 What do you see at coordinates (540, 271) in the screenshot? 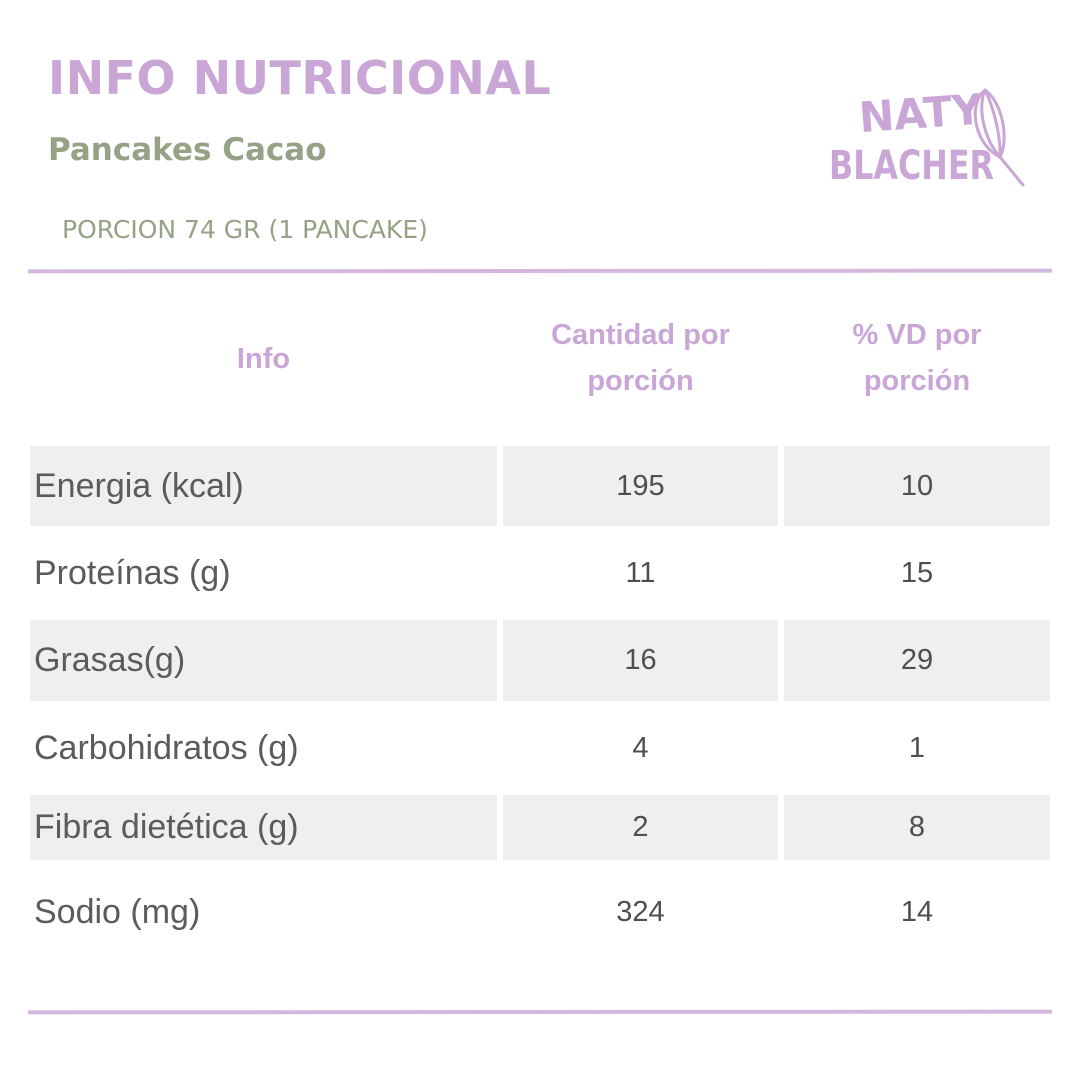
I see `top-divider` at bounding box center [540, 271].